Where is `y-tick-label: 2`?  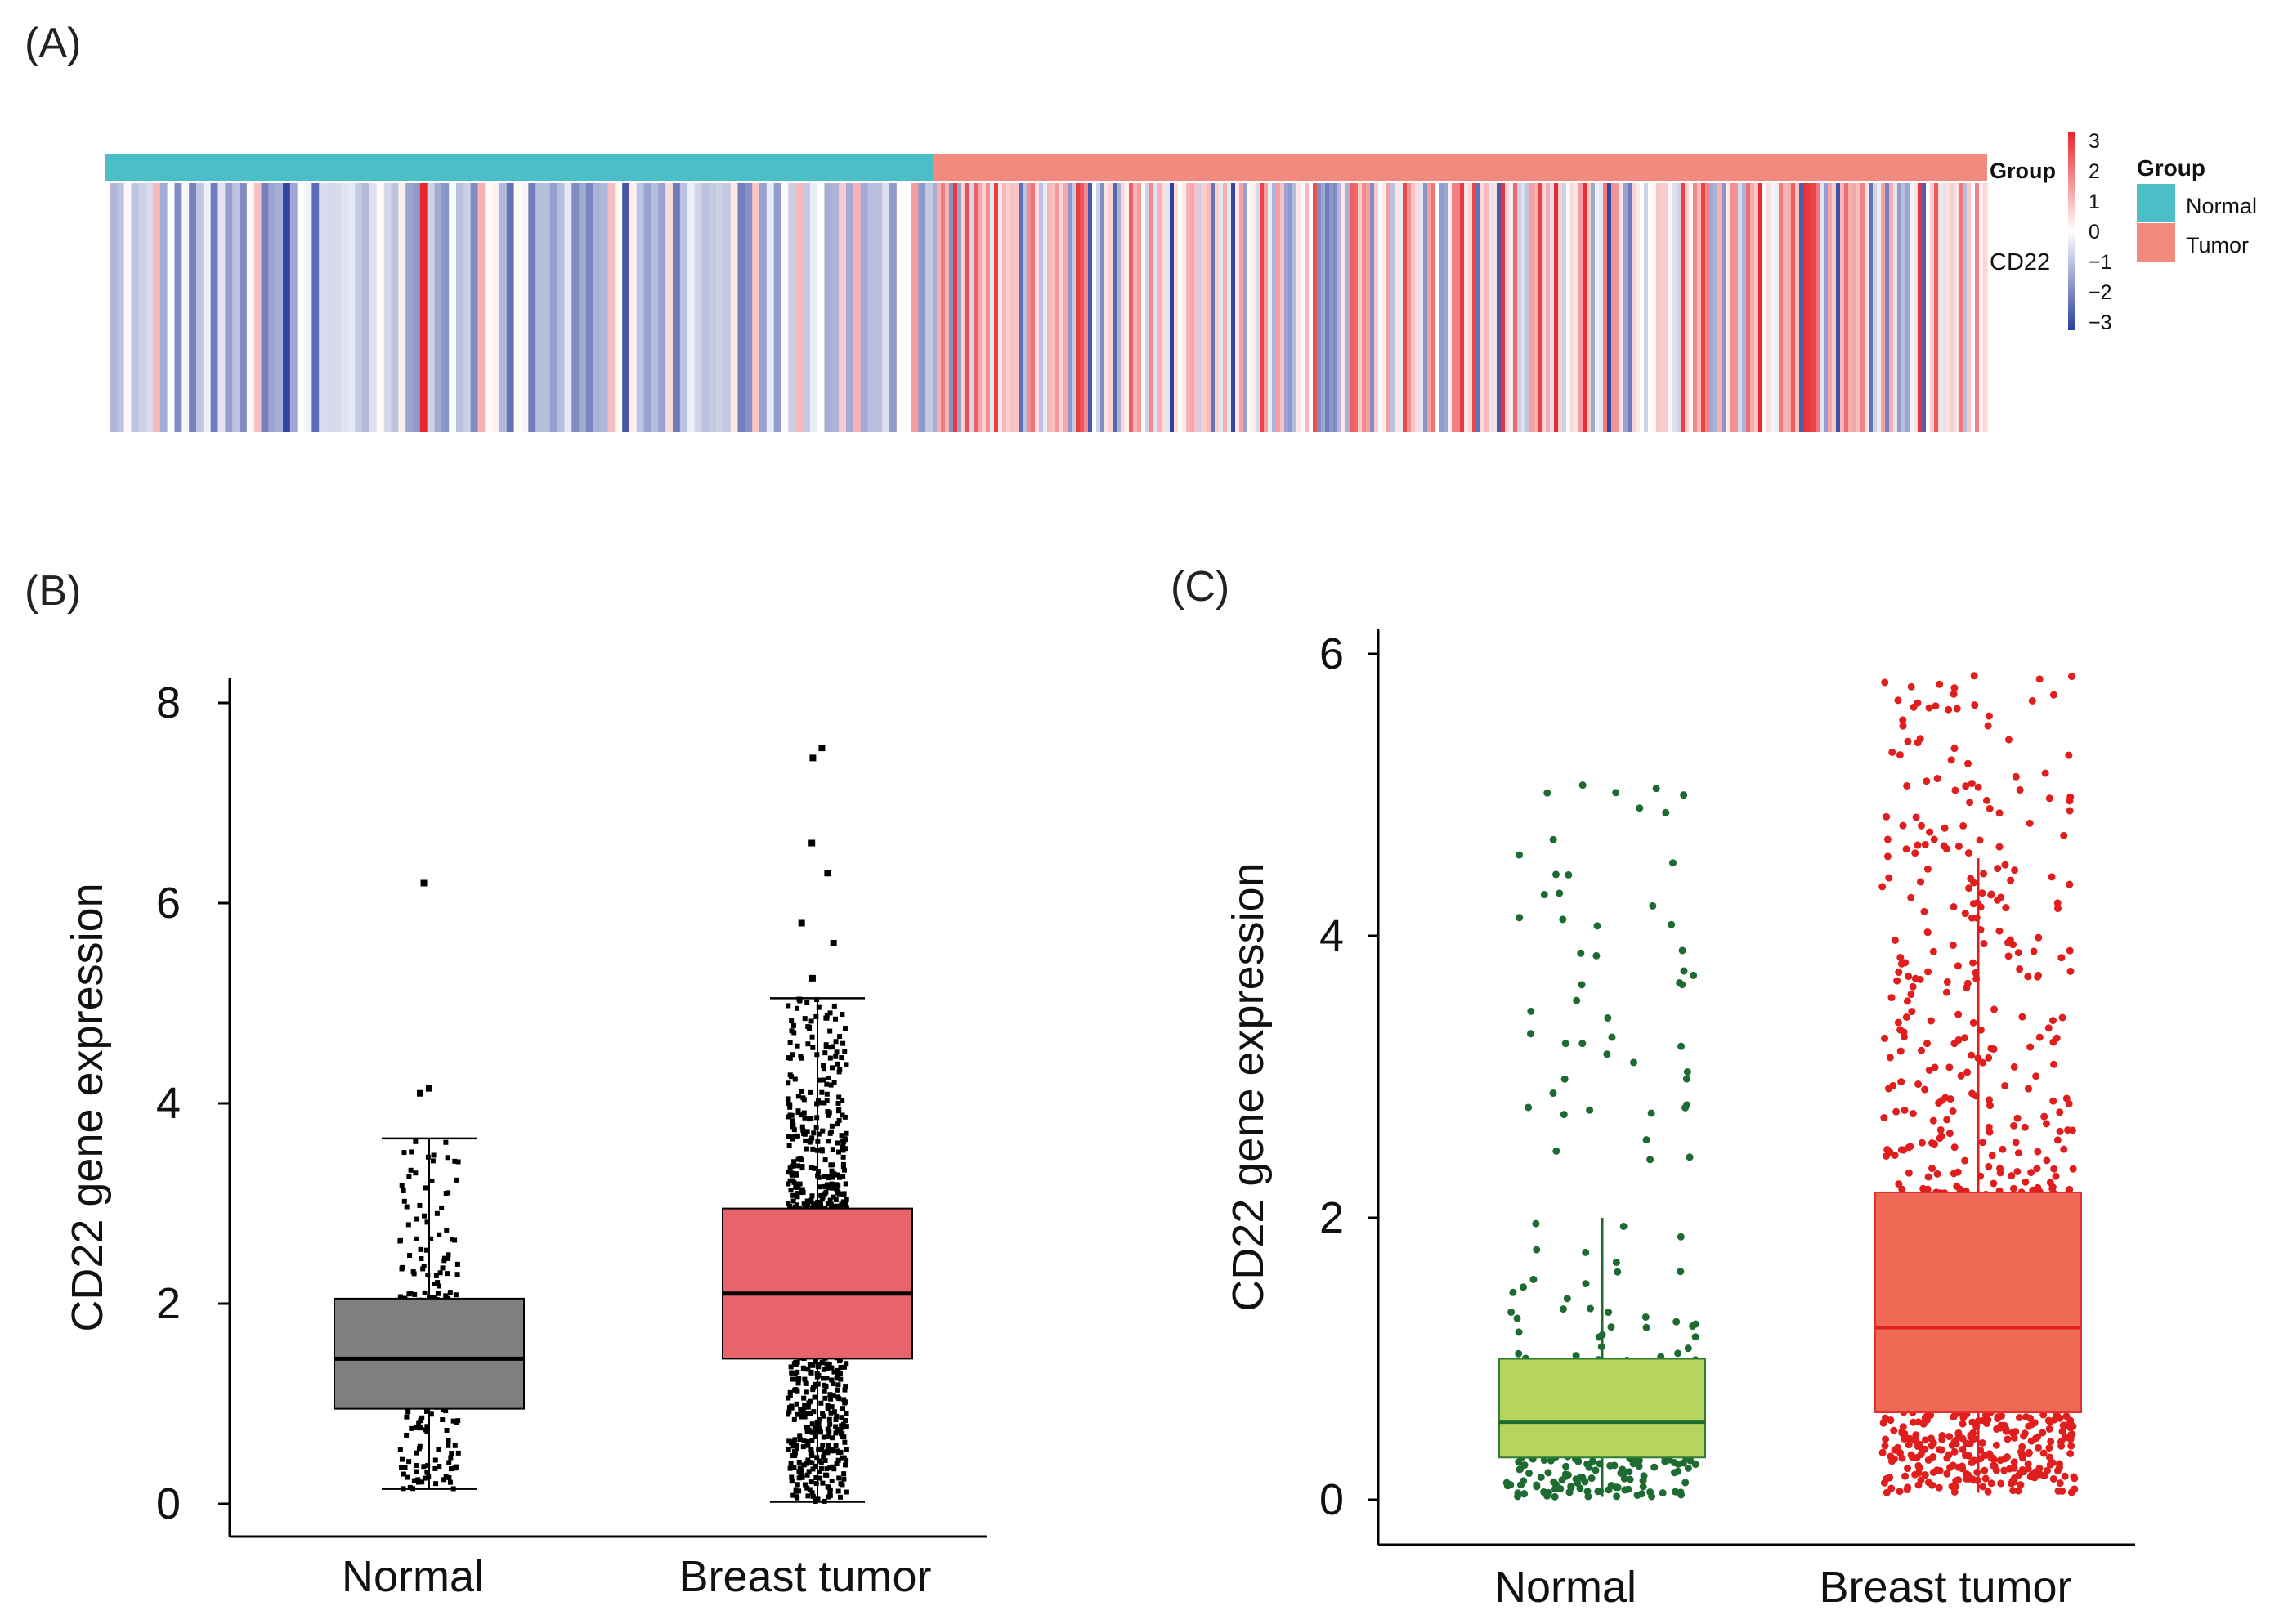 y-tick-label: 2 is located at coordinates (168, 1304).